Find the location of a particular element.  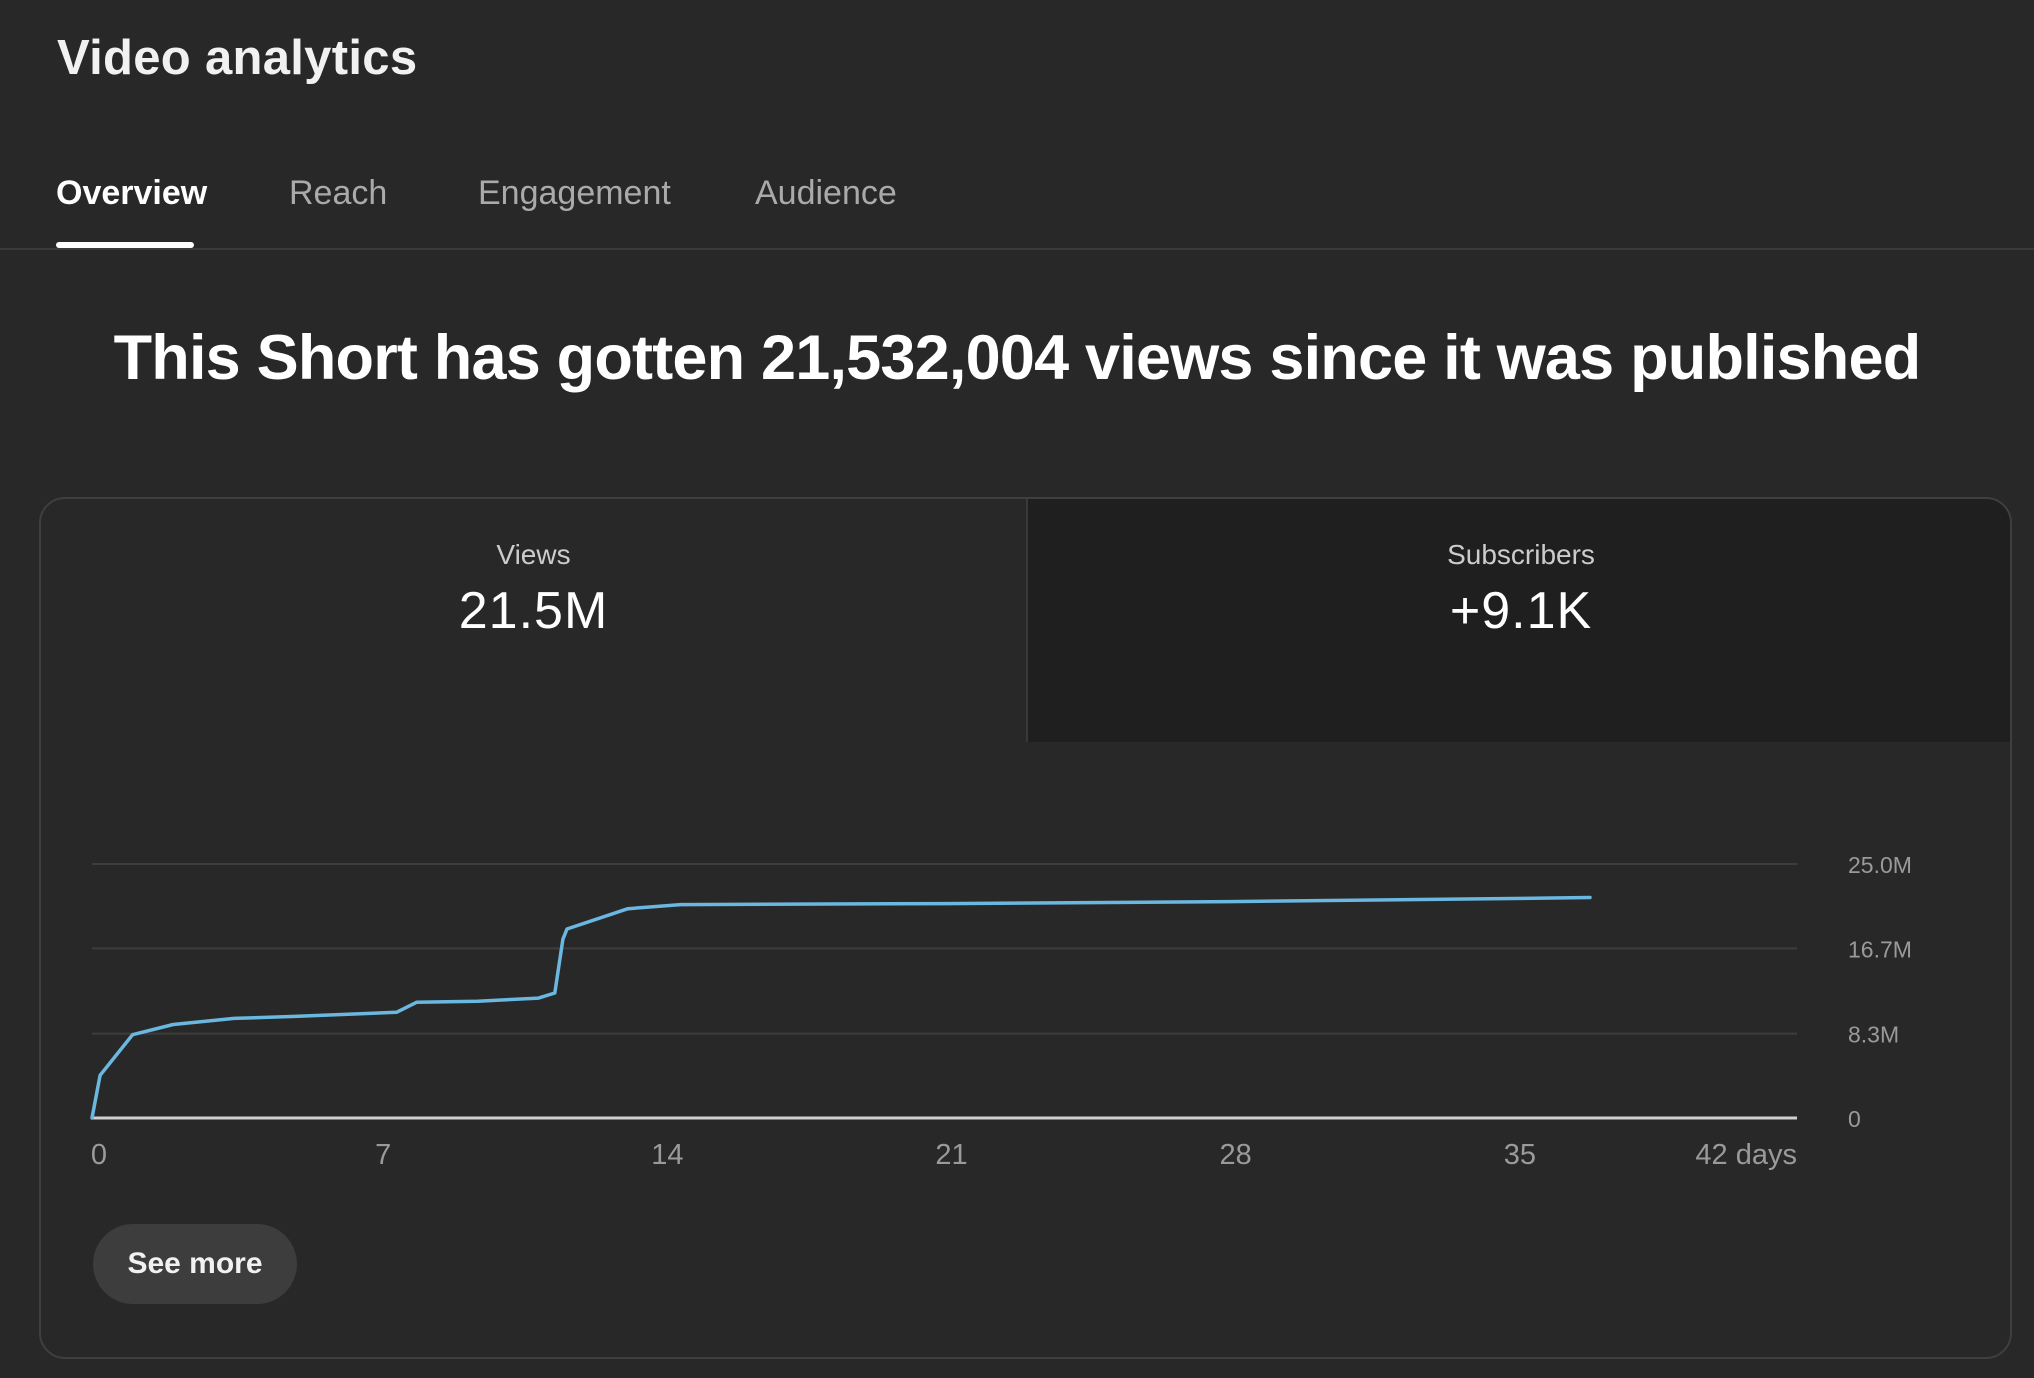

views-label: Views is located at coordinates (533, 554).